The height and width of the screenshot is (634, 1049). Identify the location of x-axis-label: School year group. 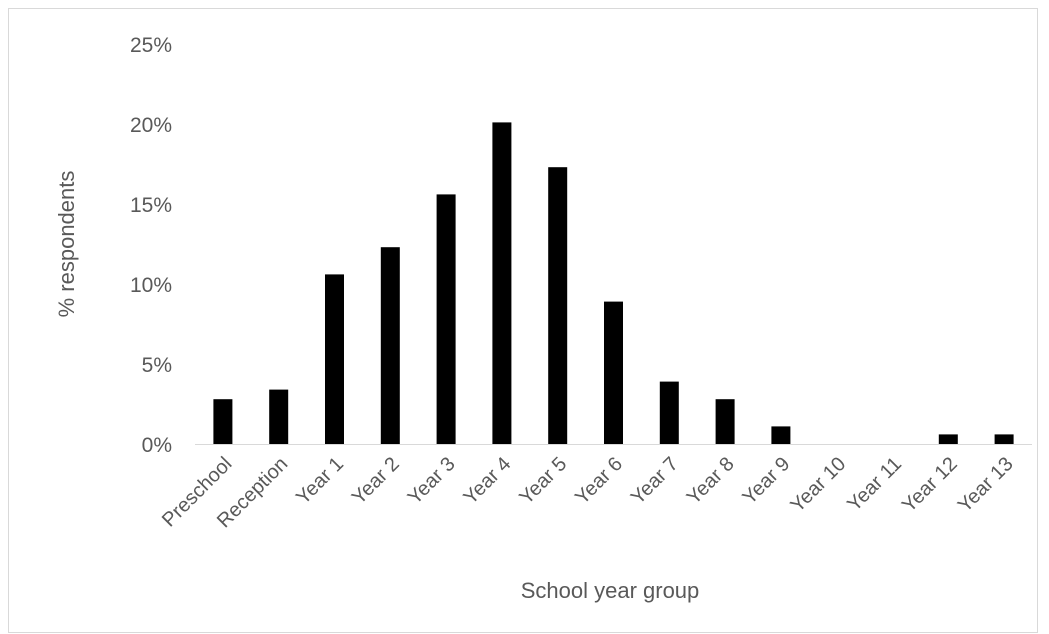
(610, 590).